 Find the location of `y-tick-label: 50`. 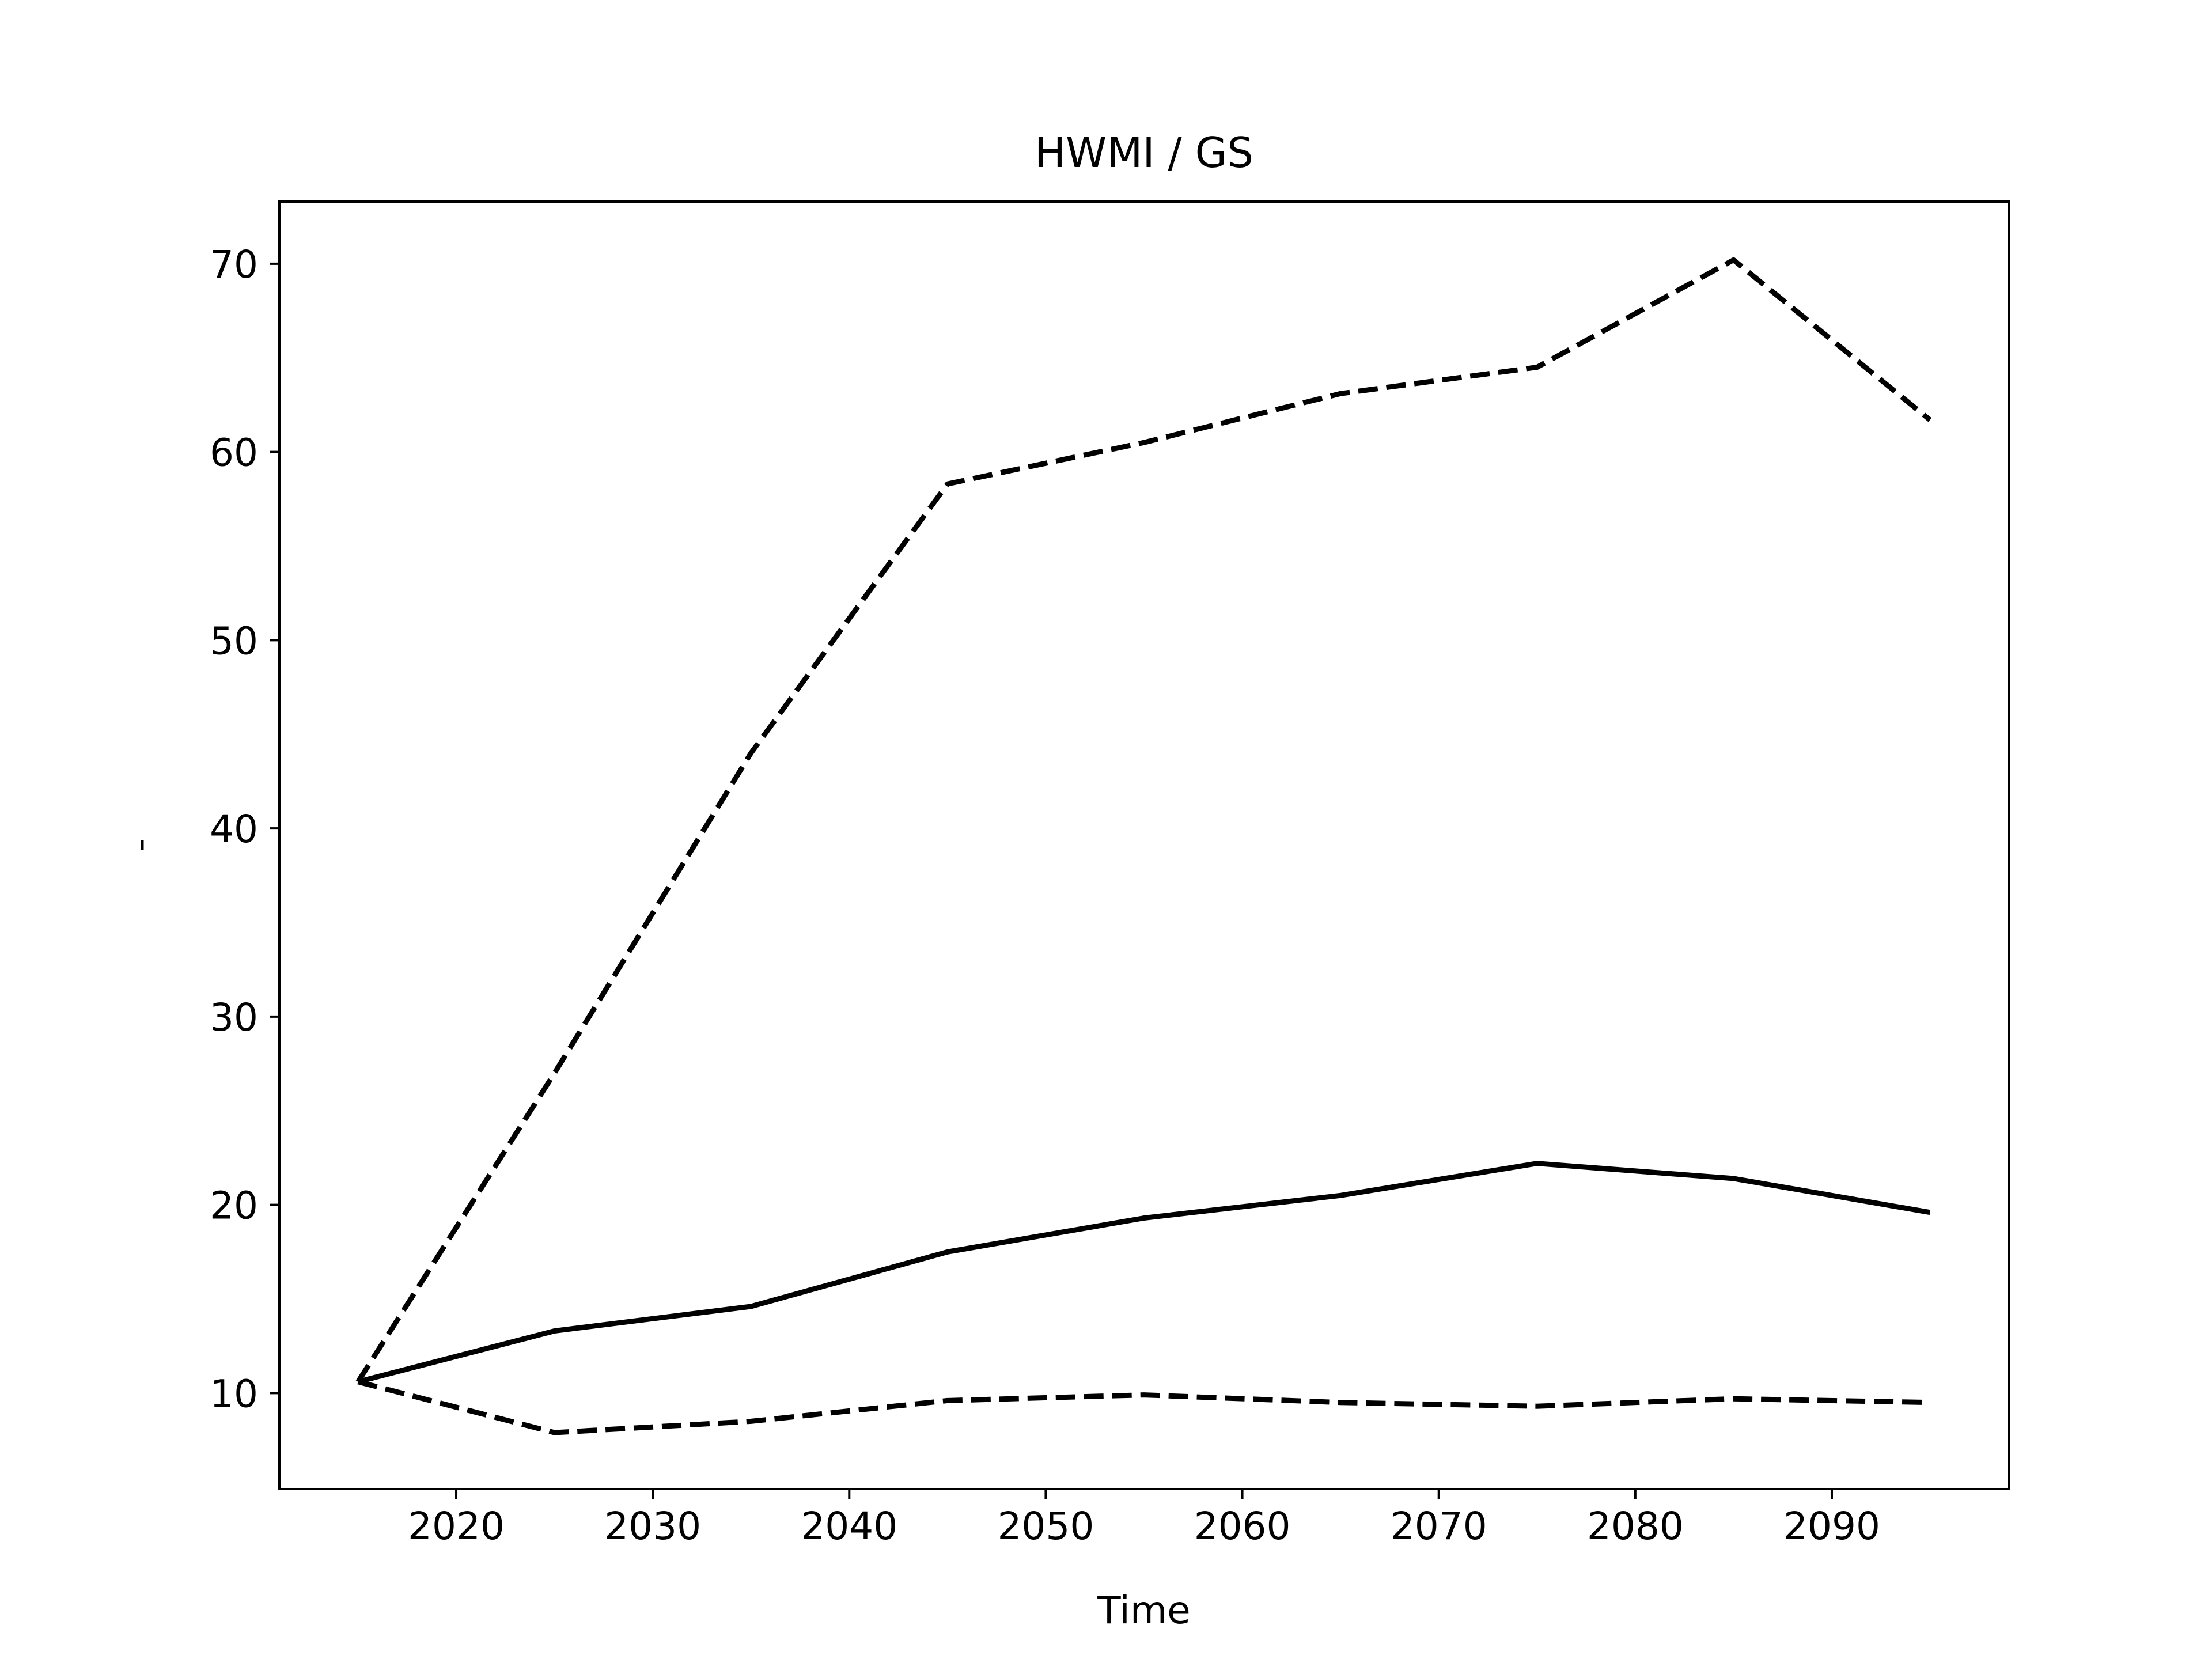

y-tick-label: 50 is located at coordinates (234, 641).